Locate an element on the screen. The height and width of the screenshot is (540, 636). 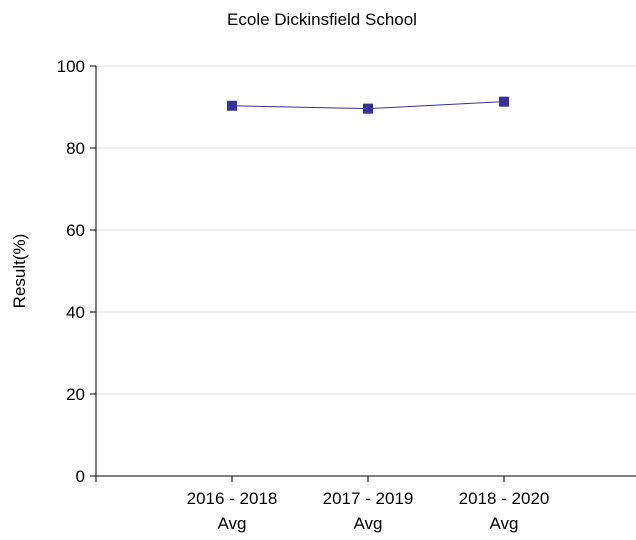
x-category-label-1: 2017 - 2019 Avg is located at coordinates (368, 511).